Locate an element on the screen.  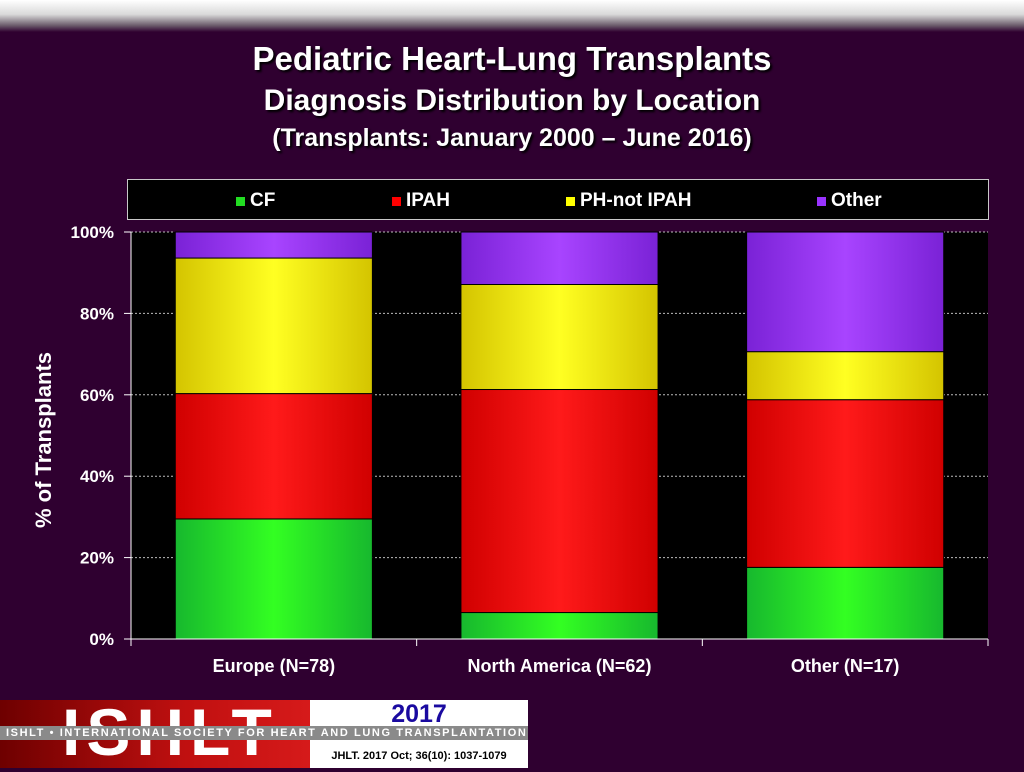
y-tick-label: 60% is located at coordinates (97, 395).